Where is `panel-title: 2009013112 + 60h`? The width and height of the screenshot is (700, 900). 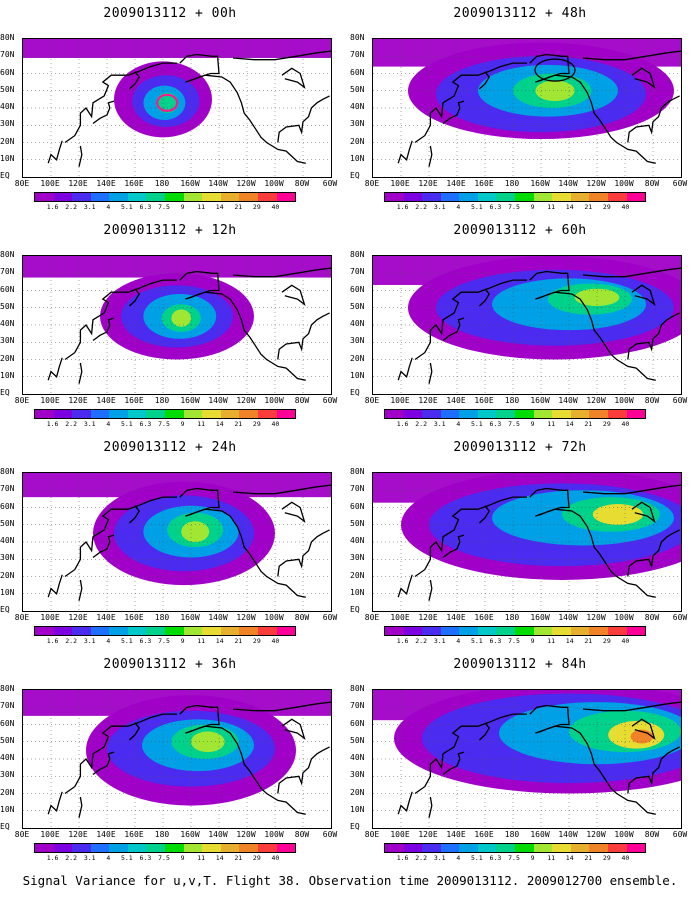 panel-title: 2009013112 + 60h is located at coordinates (520, 230).